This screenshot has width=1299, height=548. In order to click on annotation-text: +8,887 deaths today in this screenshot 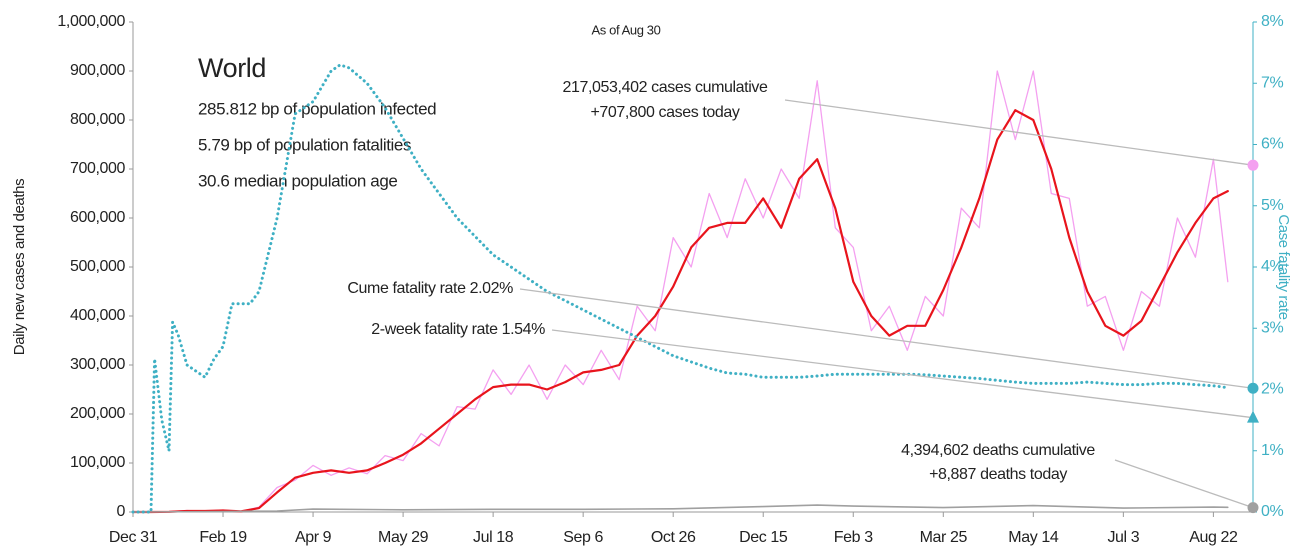, I will do `click(998, 474)`.